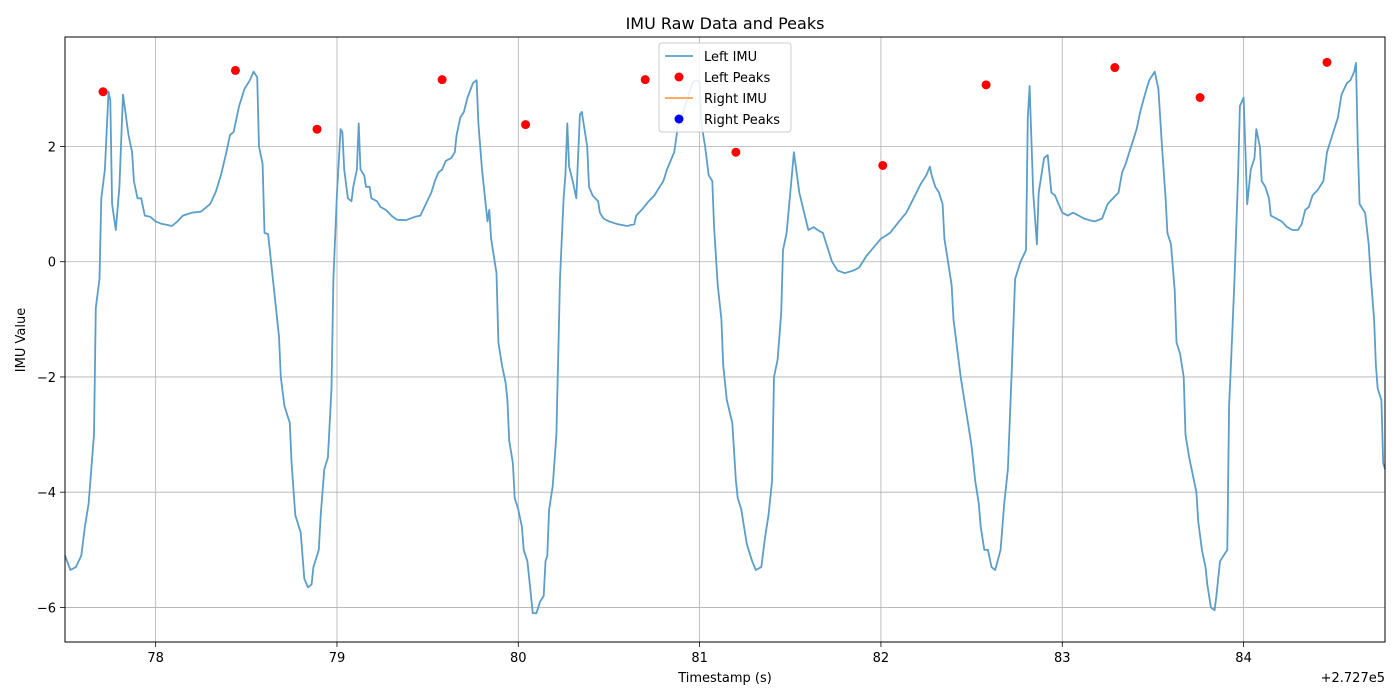 The width and height of the screenshot is (1400, 700). I want to click on chart-title: IMU Raw Data and Peaks, so click(725, 23).